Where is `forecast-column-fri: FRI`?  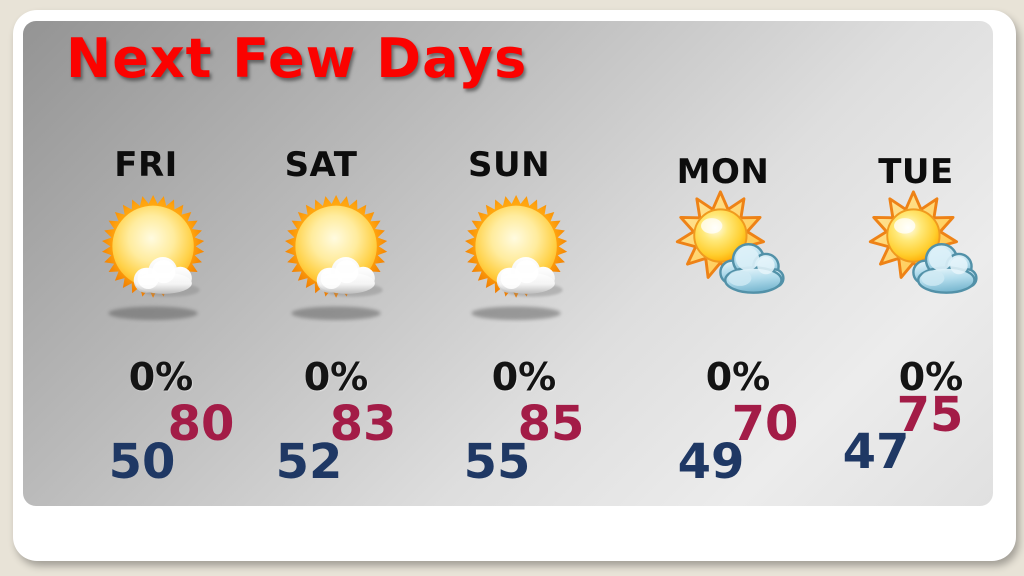
forecast-column-fri: FRI is located at coordinates (146, 263).